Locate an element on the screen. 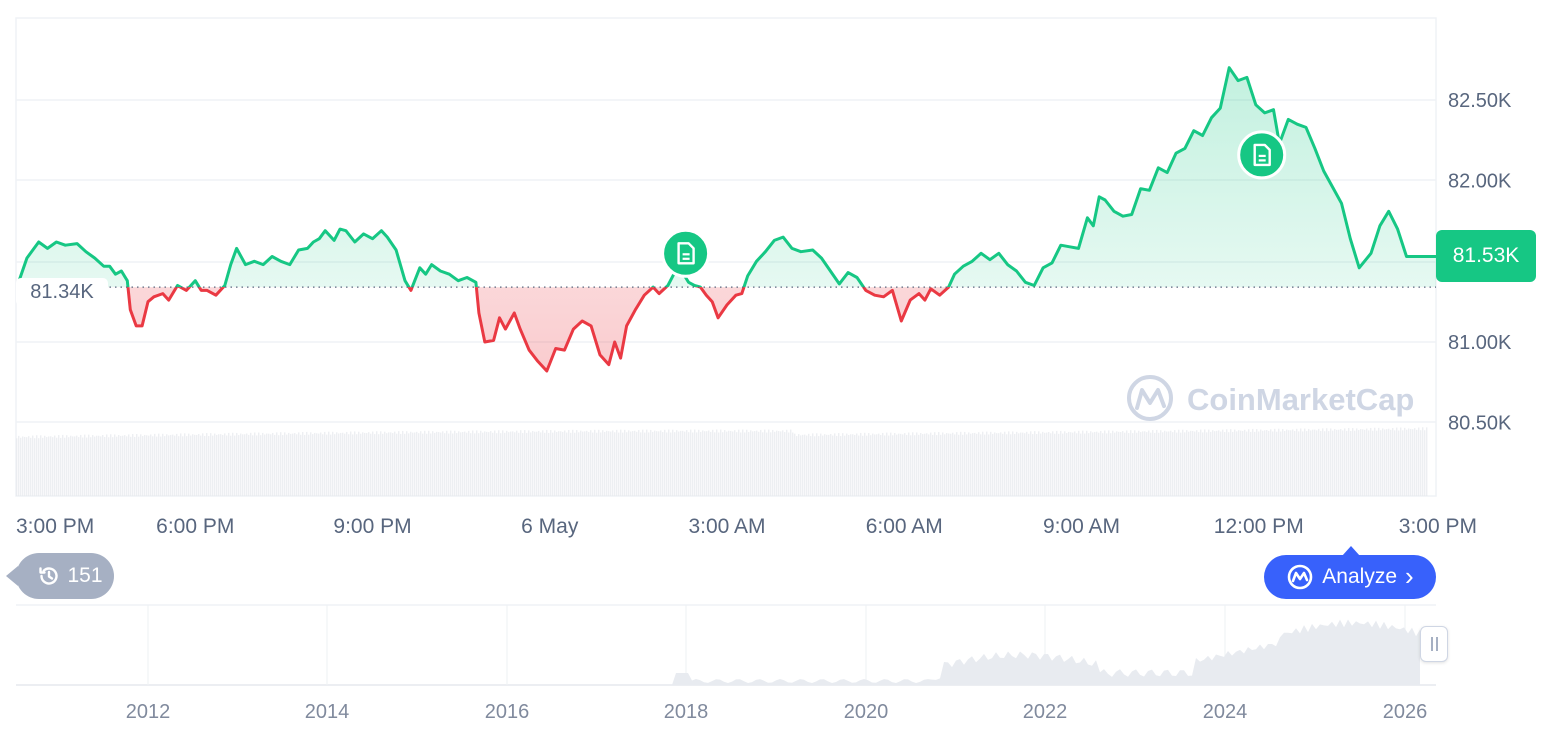 The width and height of the screenshot is (1566, 732). analyze-icon is located at coordinates (1300, 577).